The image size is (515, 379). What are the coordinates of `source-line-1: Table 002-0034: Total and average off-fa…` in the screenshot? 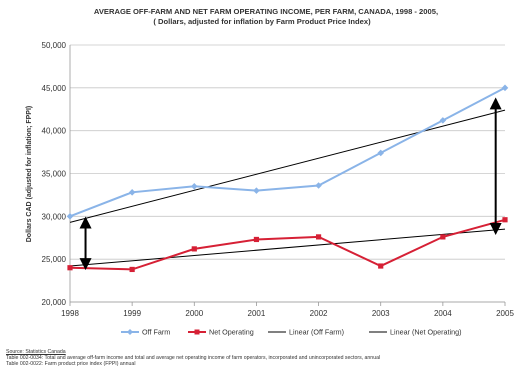 It's located at (193, 358).